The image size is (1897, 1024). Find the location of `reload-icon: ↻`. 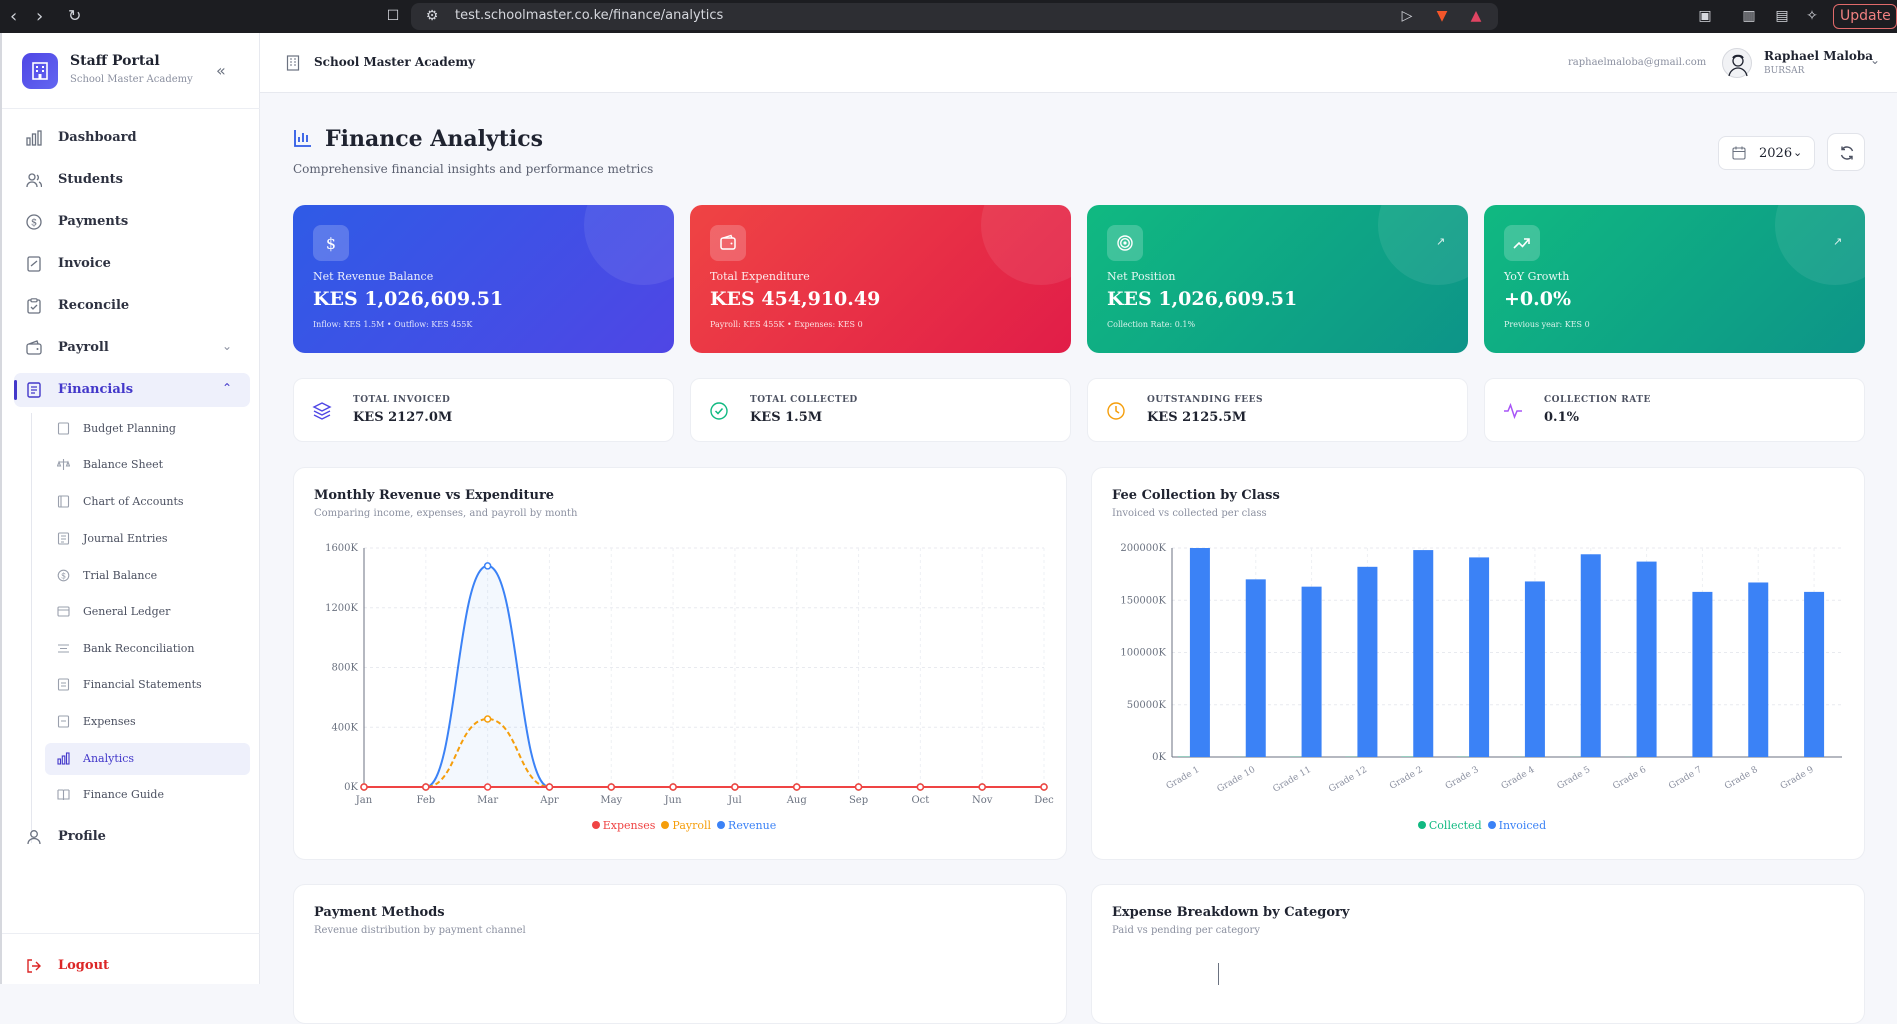

reload-icon: ↻ is located at coordinates (74, 15).